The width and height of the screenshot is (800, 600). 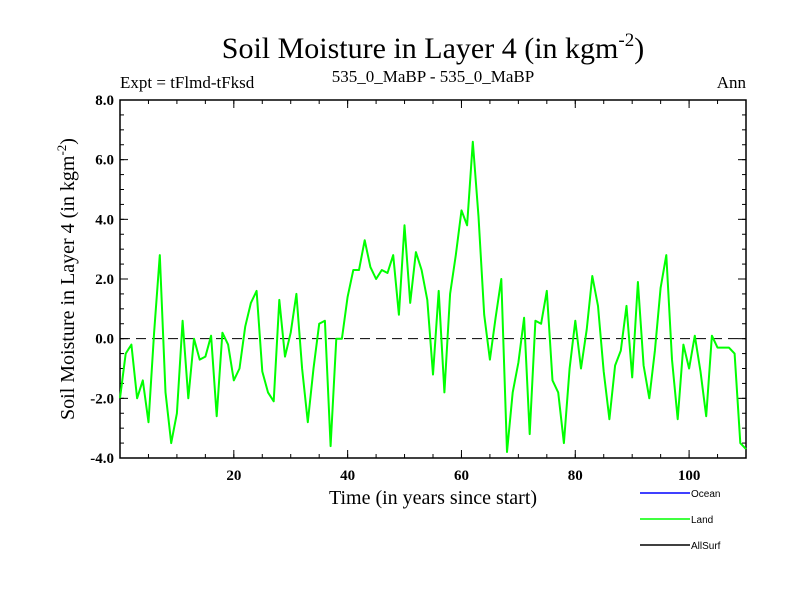 I want to click on legend-label-allsurf: AllSurf, so click(x=706, y=546).